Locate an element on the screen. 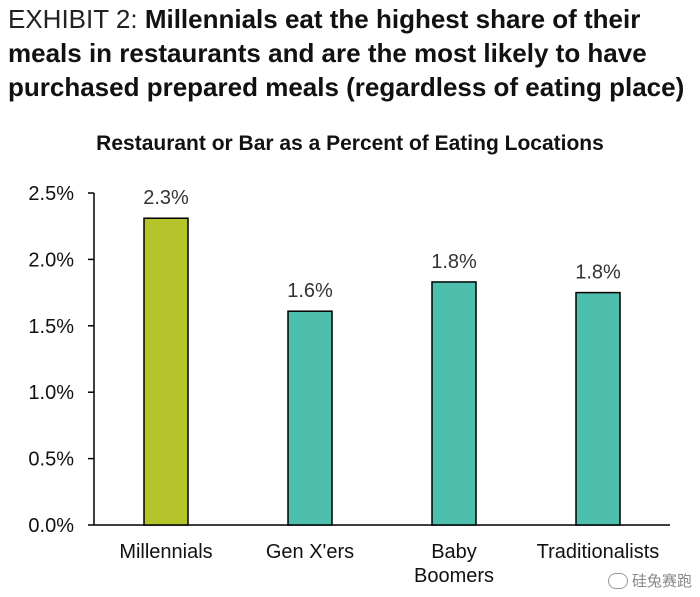 This screenshot has width=700, height=597. y-tick-label: 1.0% is located at coordinates (51, 393).